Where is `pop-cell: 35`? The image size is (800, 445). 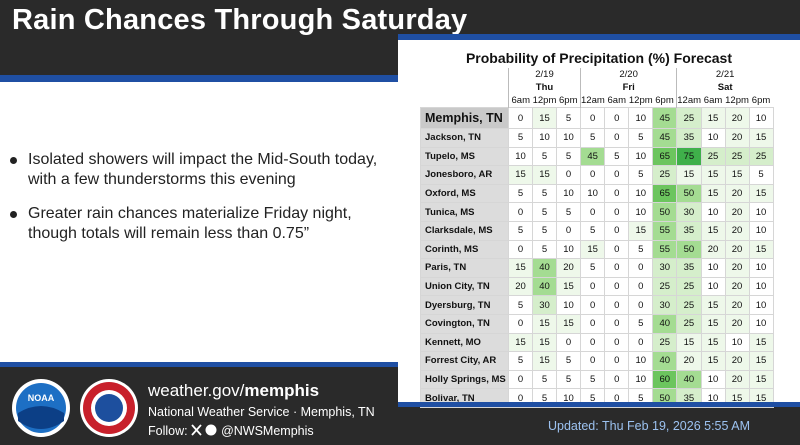
pop-cell: 35 is located at coordinates (689, 268).